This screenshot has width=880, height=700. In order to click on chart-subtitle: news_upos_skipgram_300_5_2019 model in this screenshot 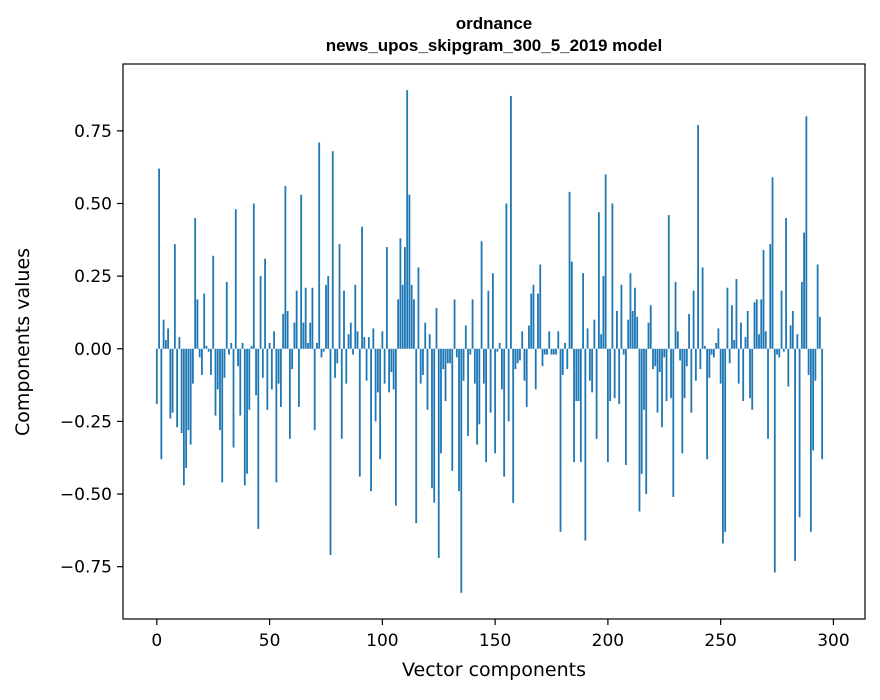, I will do `click(494, 45)`.